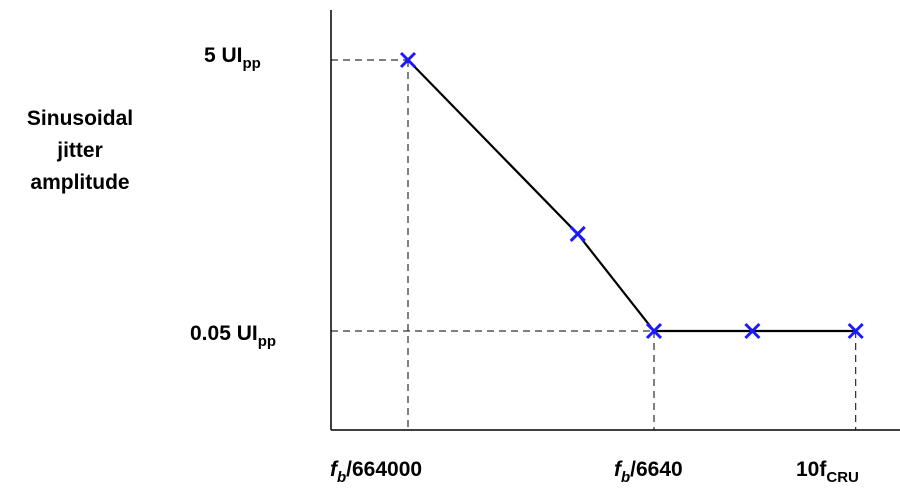 The height and width of the screenshot is (489, 900). What do you see at coordinates (376, 472) in the screenshot?
I see `x-tick-label-fb-664000: fb/664000` at bounding box center [376, 472].